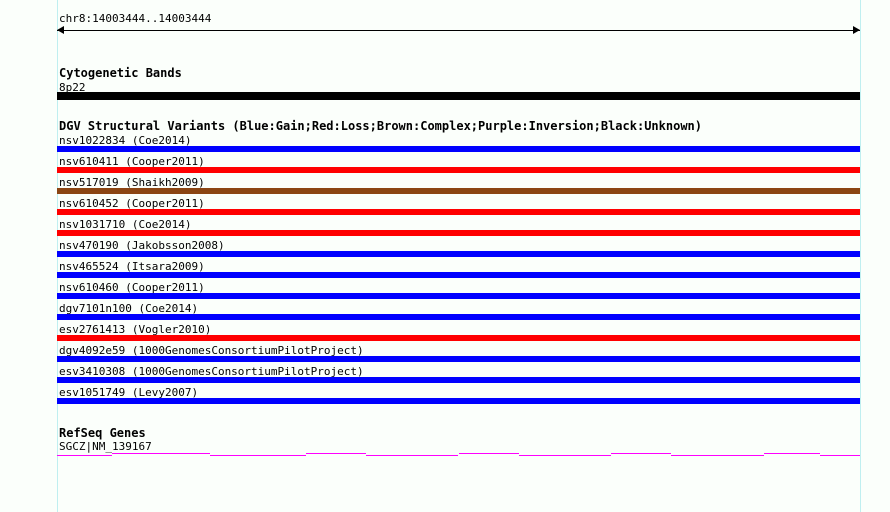  What do you see at coordinates (458, 96) in the screenshot?
I see `cytoband-bar` at bounding box center [458, 96].